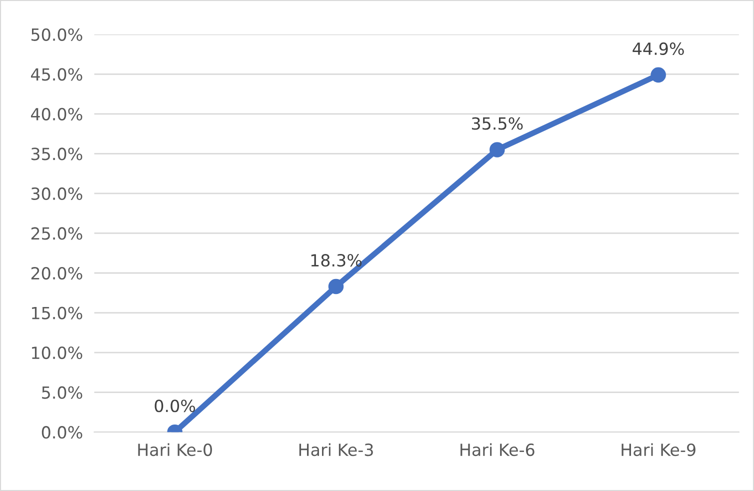  I want to click on y-tick-label: 45.0%, so click(56, 74).